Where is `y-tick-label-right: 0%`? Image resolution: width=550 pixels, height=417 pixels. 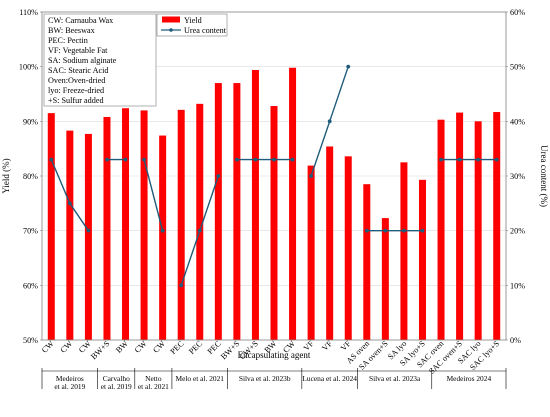
y-tick-label-right: 0% is located at coordinates (515, 340).